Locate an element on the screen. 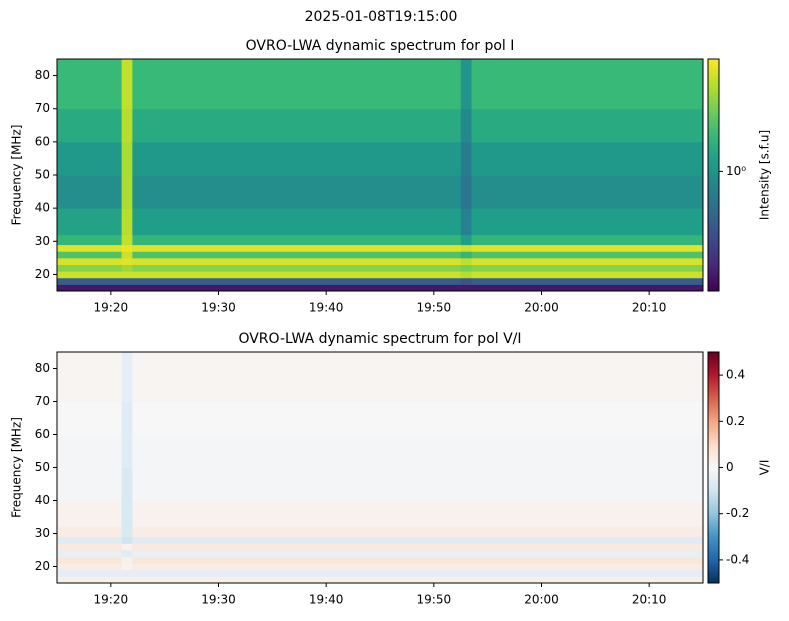  colorbar is located at coordinates (713, 467).